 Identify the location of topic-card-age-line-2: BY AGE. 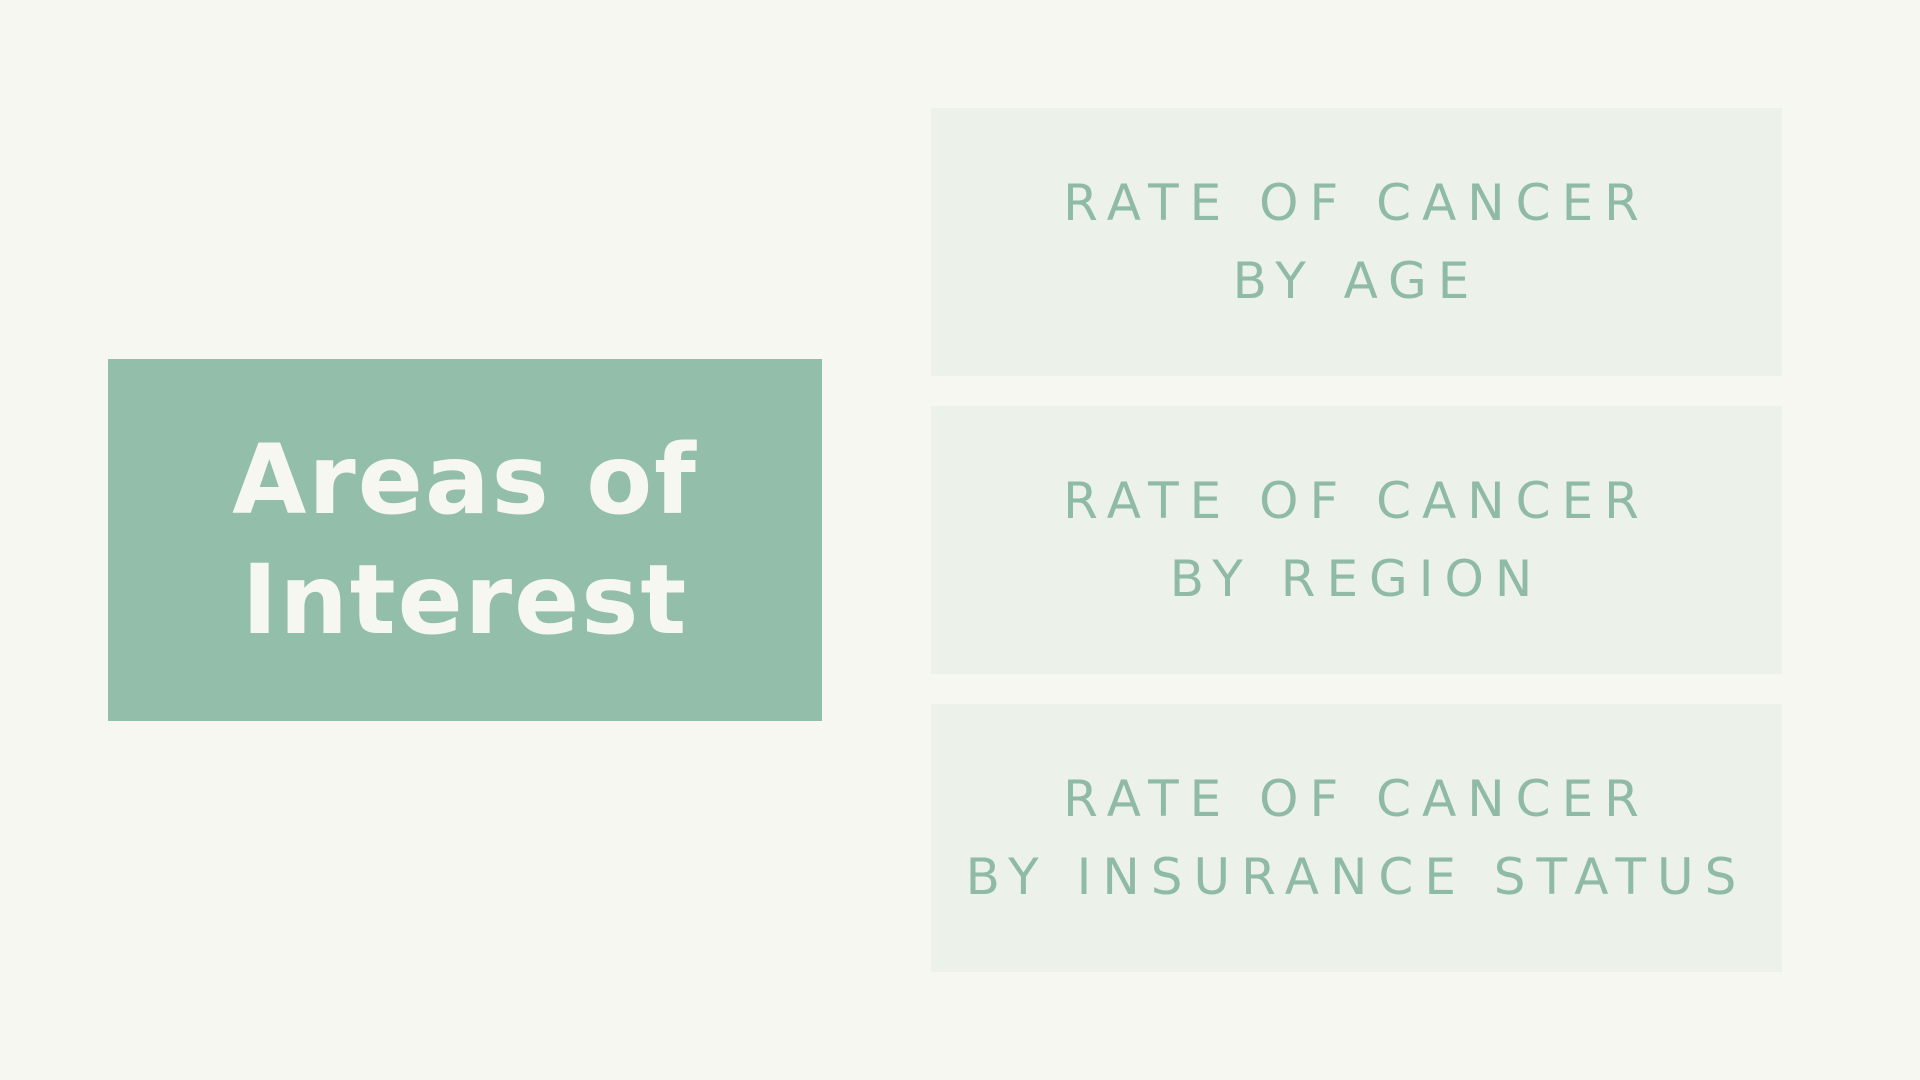
(1356, 281).